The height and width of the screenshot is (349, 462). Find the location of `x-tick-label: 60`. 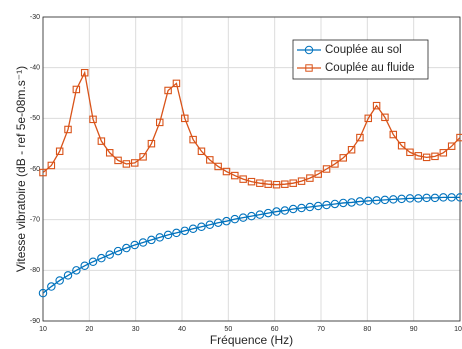

x-tick-label: 60 is located at coordinates (275, 329).